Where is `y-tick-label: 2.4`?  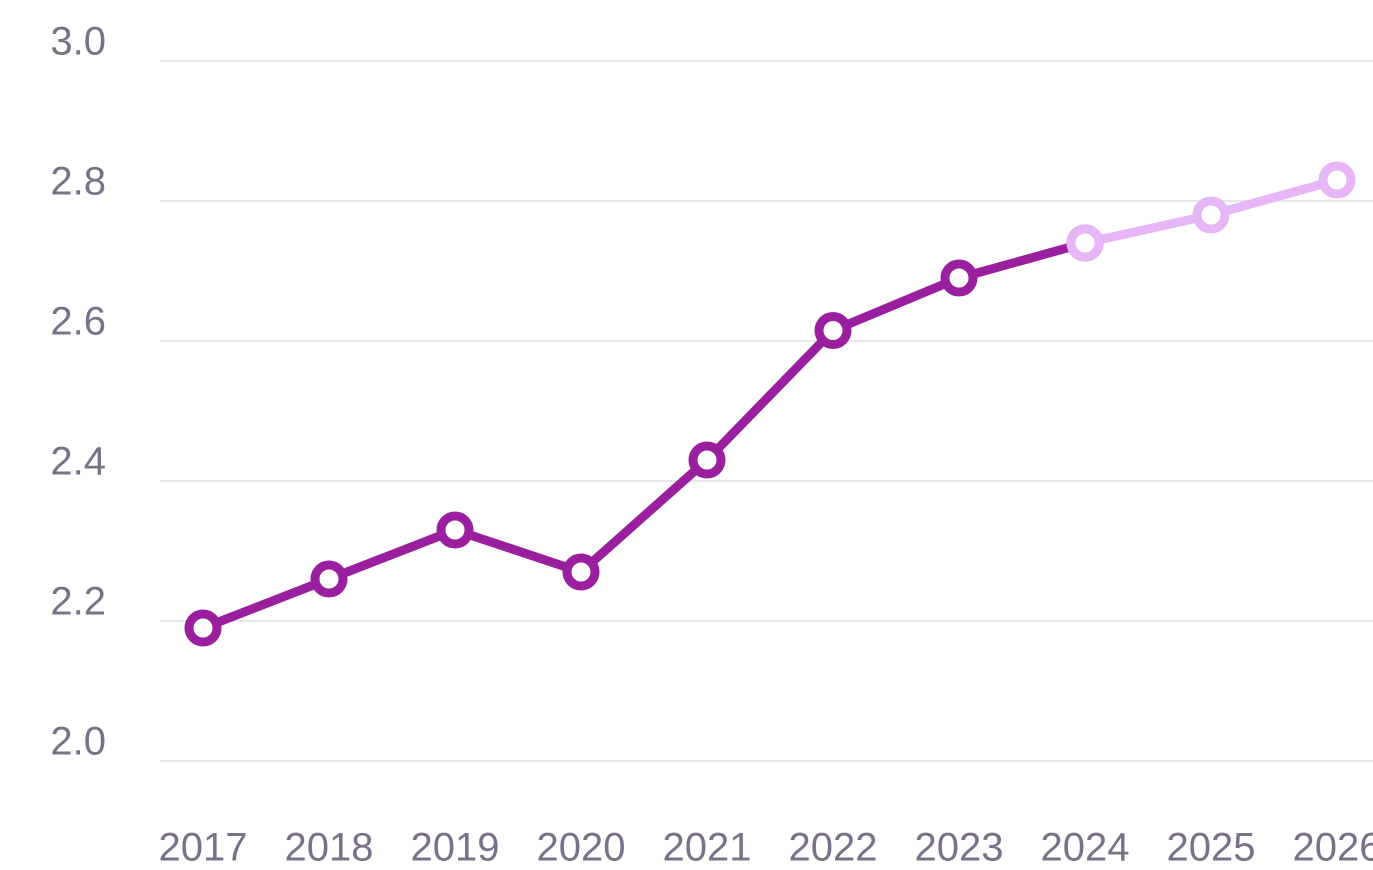 y-tick-label: 2.4 is located at coordinates (78, 462).